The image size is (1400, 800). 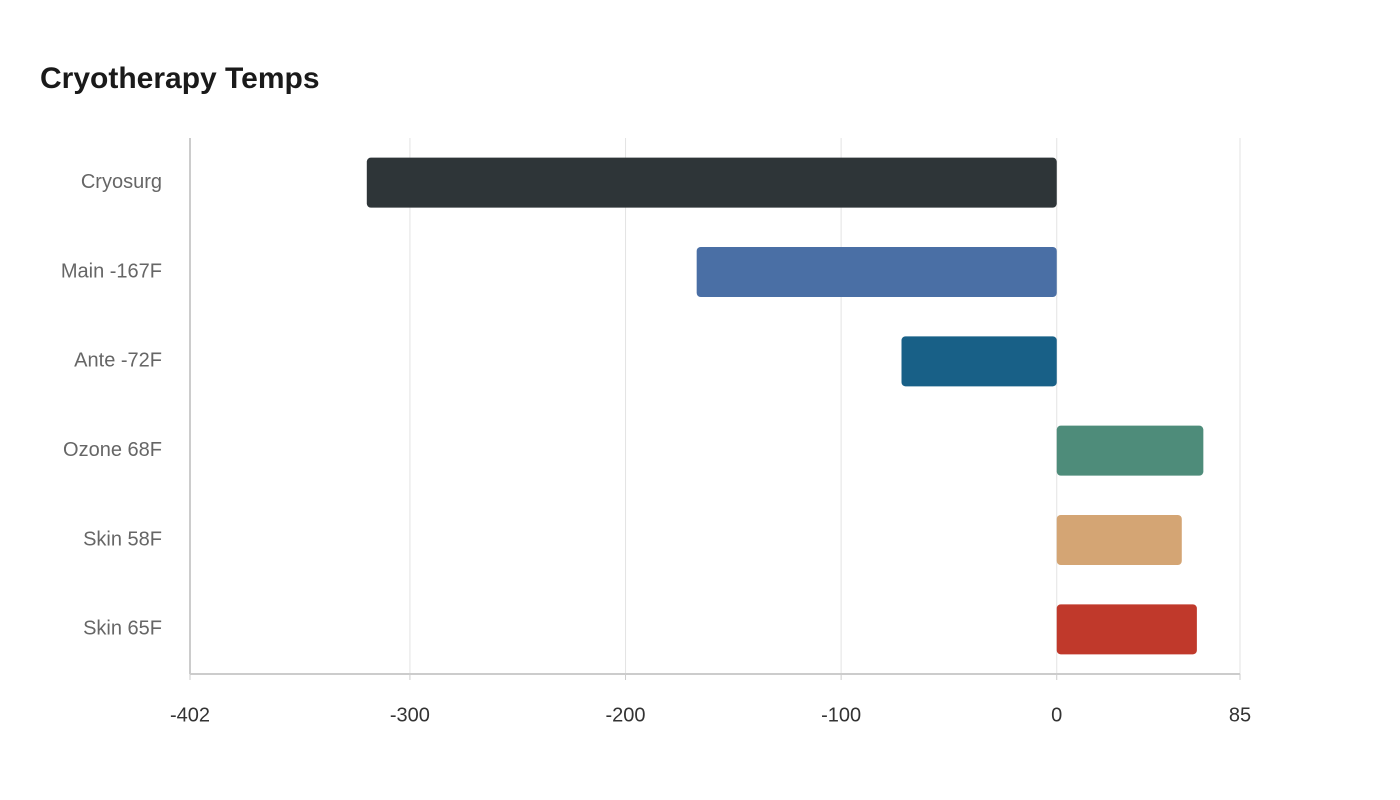 I want to click on chart-title: Cryotherapy Temps, so click(x=180, y=78).